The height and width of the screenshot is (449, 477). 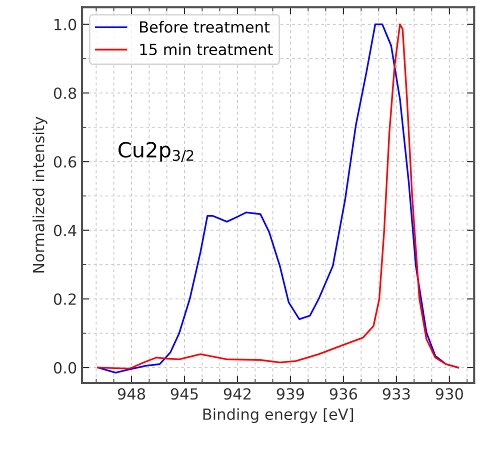 What do you see at coordinates (344, 394) in the screenshot?
I see `x-tick-label: 936` at bounding box center [344, 394].